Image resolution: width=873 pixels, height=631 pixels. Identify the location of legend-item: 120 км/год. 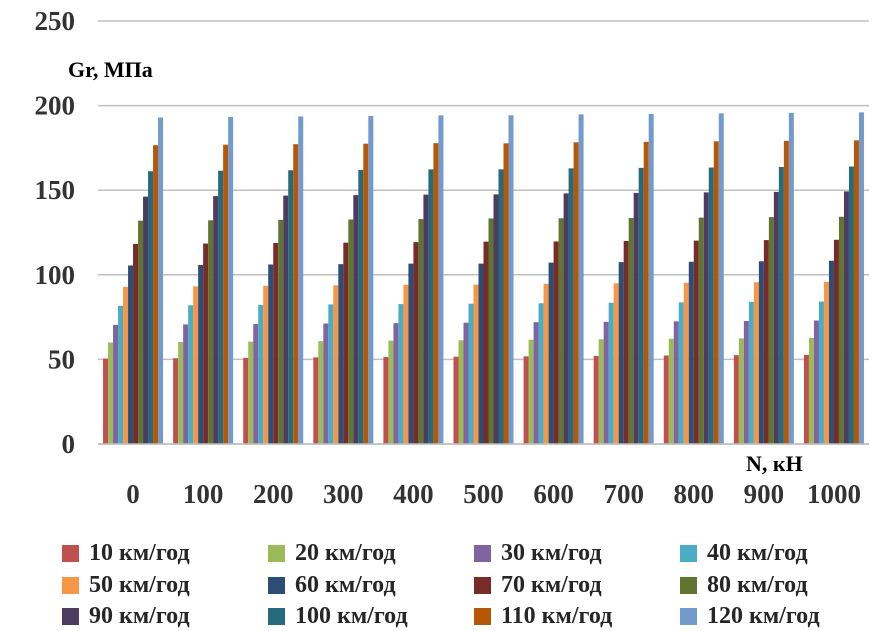
(750, 616).